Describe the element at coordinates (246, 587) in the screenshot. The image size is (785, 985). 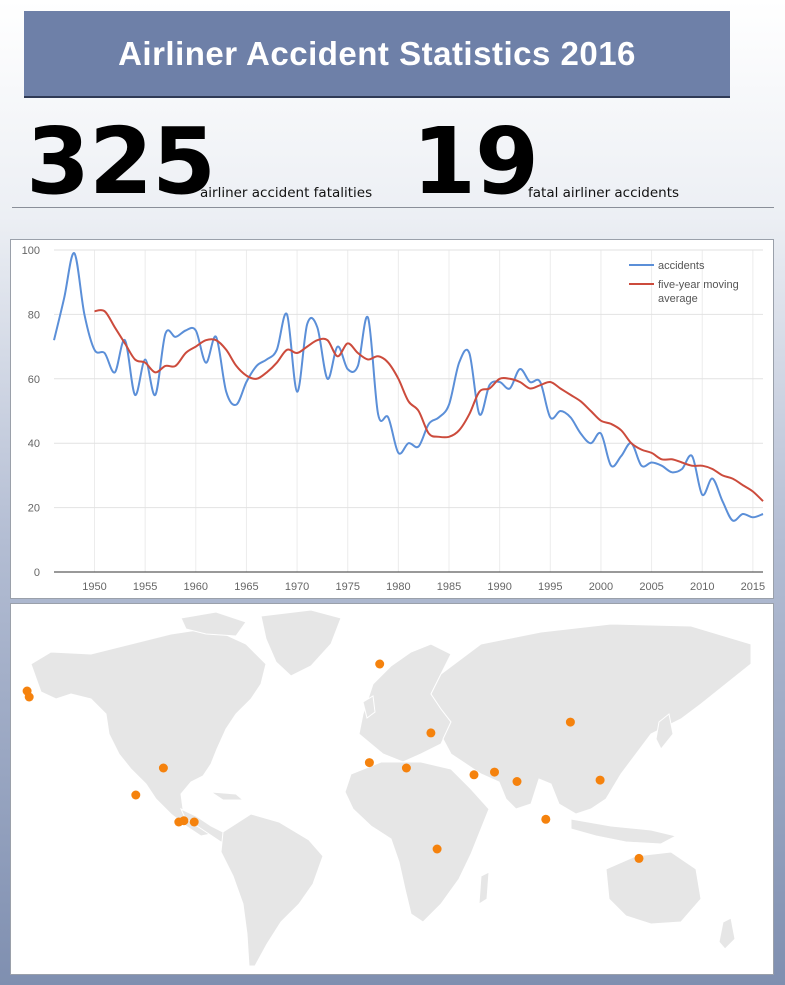
I see `x-tick-label: 1965` at that location.